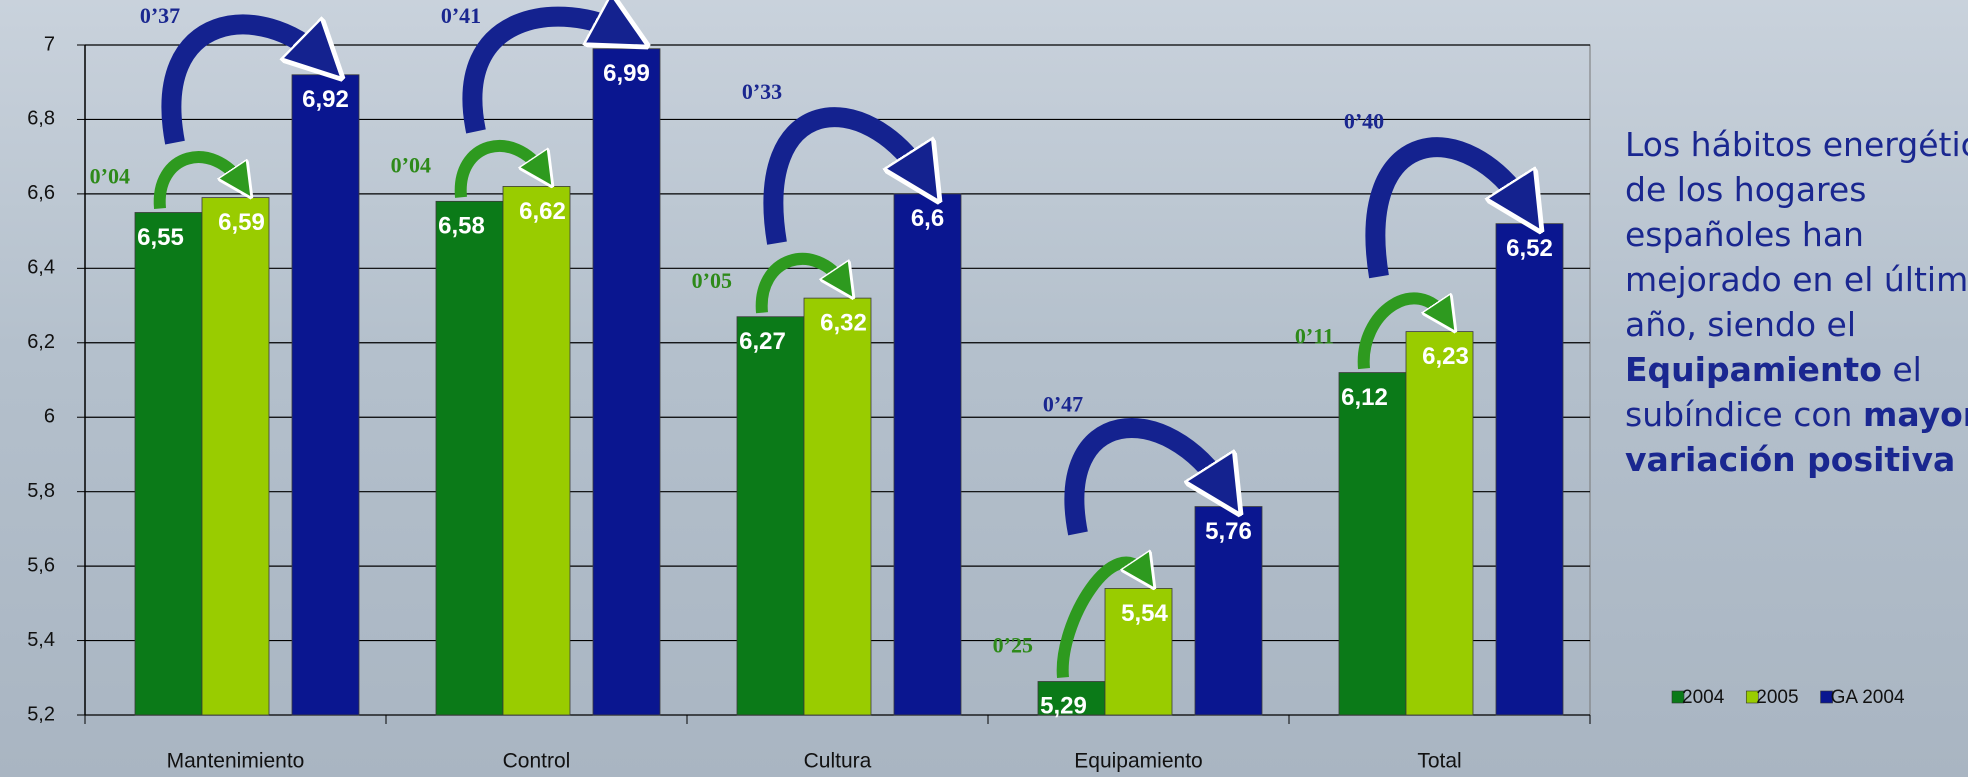 The height and width of the screenshot is (777, 1968). Describe the element at coordinates (1439, 761) in the screenshot. I see `x-tick-label: Total` at that location.